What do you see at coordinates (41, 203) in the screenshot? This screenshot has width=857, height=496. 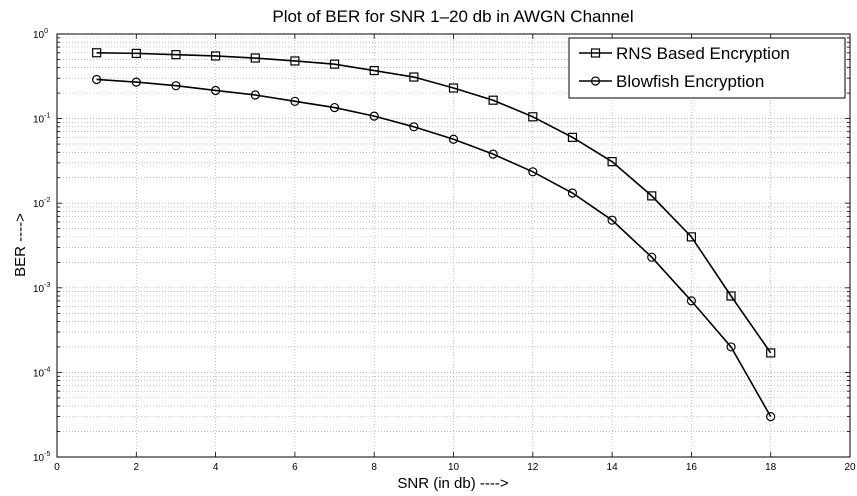 I see `y-tick-label: 10⁻²` at bounding box center [41, 203].